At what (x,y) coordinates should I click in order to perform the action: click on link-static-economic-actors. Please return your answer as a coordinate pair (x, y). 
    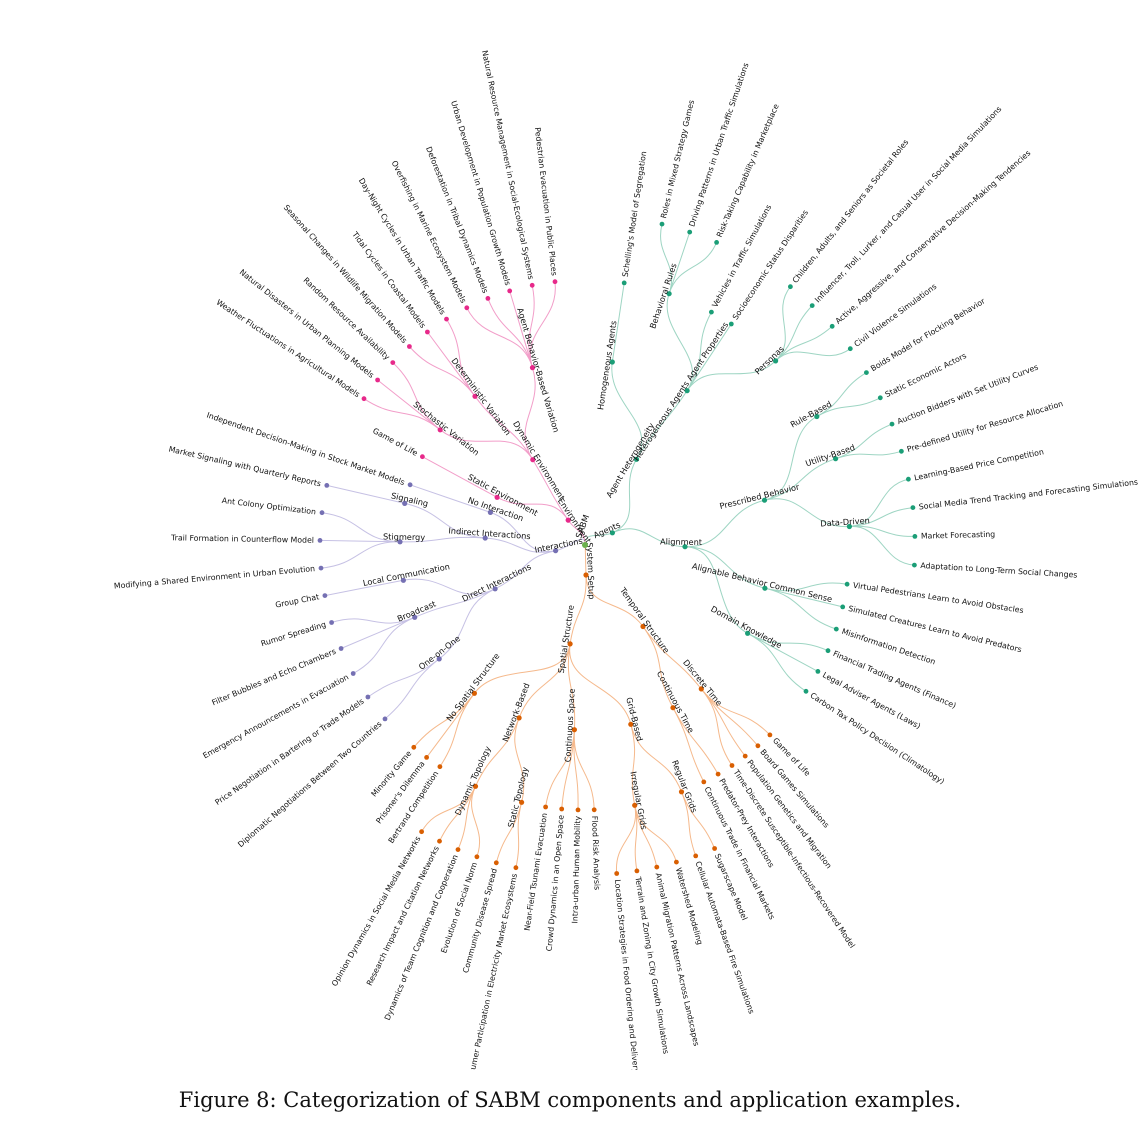
    Looking at the image, I should click on (848, 407).